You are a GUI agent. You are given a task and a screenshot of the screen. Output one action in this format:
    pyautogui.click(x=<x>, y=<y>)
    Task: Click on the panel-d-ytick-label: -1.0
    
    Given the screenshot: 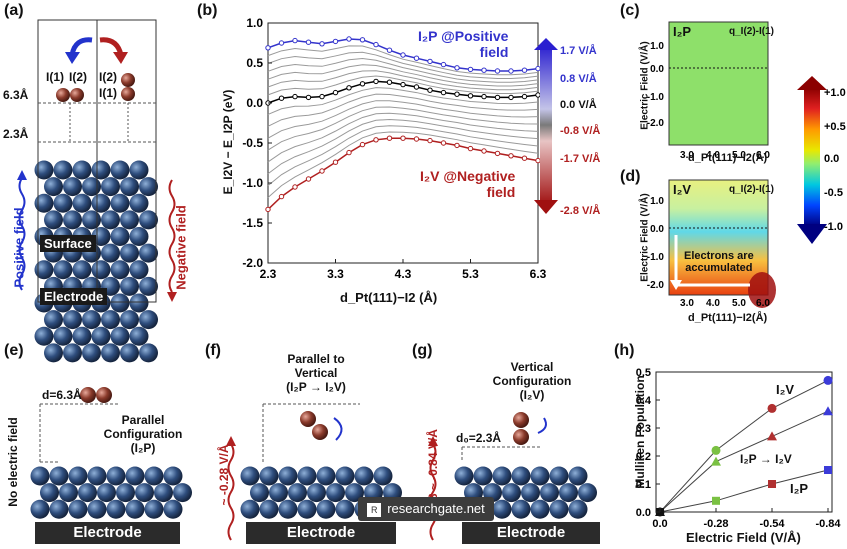 What is the action you would take?
    pyautogui.click(x=656, y=257)
    